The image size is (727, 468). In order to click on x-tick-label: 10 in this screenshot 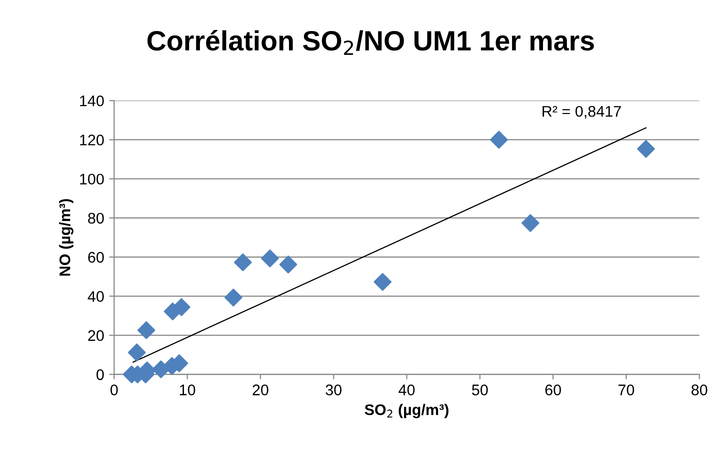, I will do `click(188, 390)`.